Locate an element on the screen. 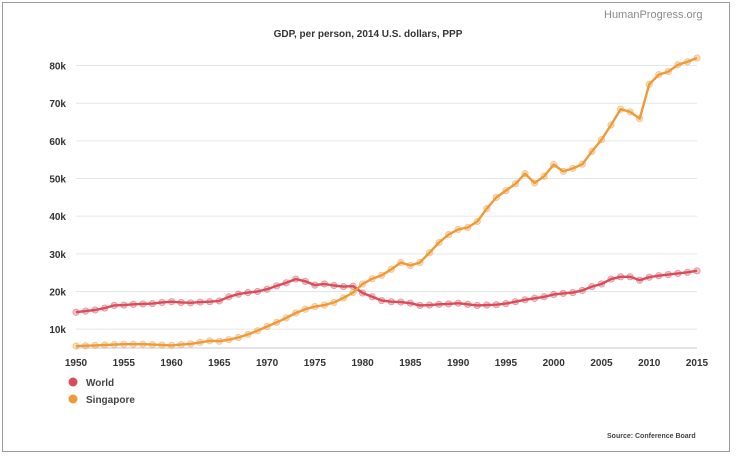 The height and width of the screenshot is (456, 736). point-singapore-2007 is located at coordinates (620, 109).